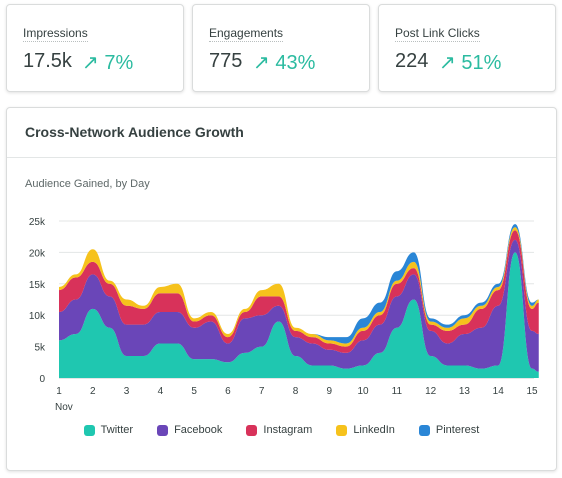 The height and width of the screenshot is (478, 562). Describe the element at coordinates (431, 391) in the screenshot. I see `x-tick-label: 12` at that location.